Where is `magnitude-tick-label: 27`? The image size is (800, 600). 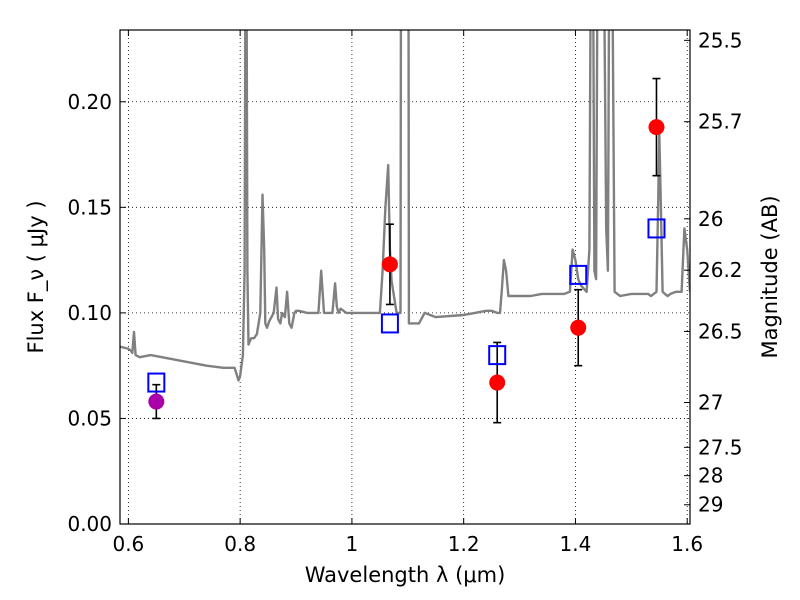 magnitude-tick-label: 27 is located at coordinates (710, 403).